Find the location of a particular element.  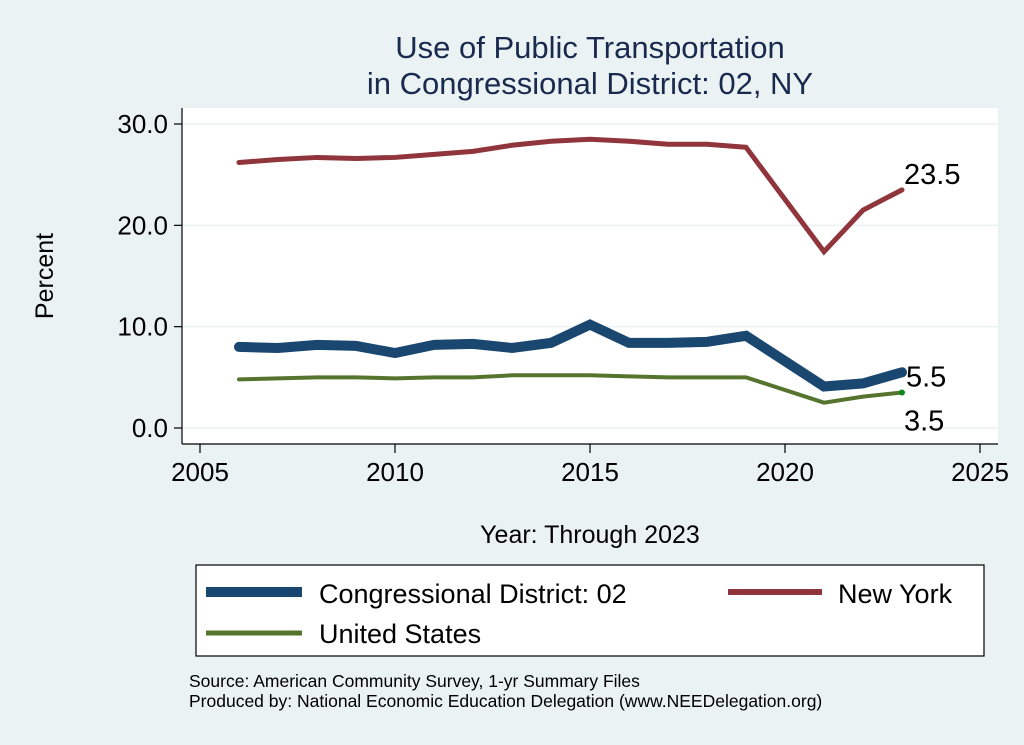

end-marker-united-states is located at coordinates (902, 392).